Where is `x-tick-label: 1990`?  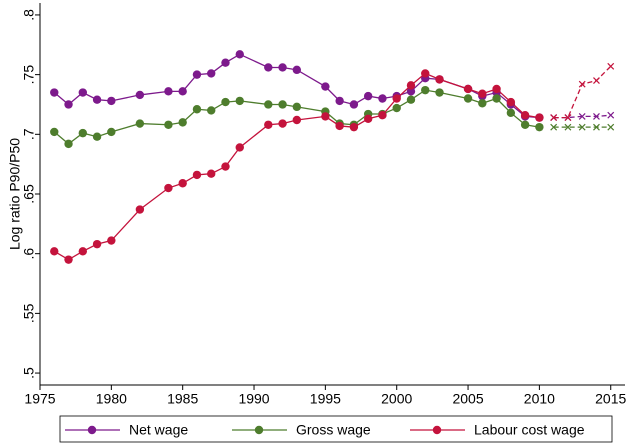 x-tick-label: 1990 is located at coordinates (253, 399).